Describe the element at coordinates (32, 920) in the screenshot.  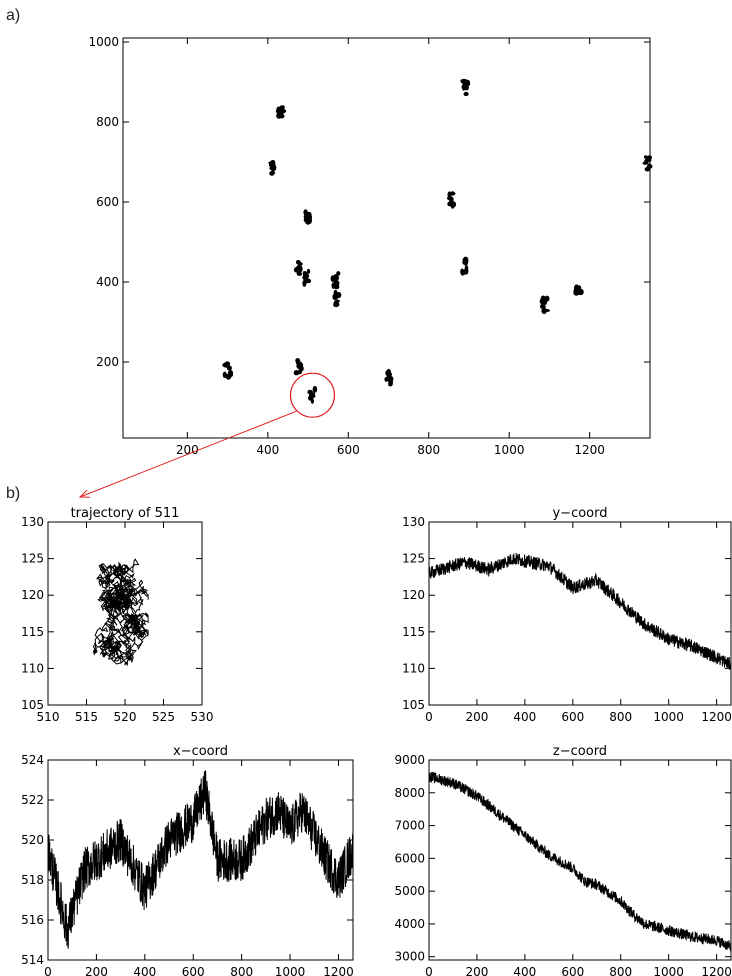
I see `xcoord-ytick-label: 516` at that location.